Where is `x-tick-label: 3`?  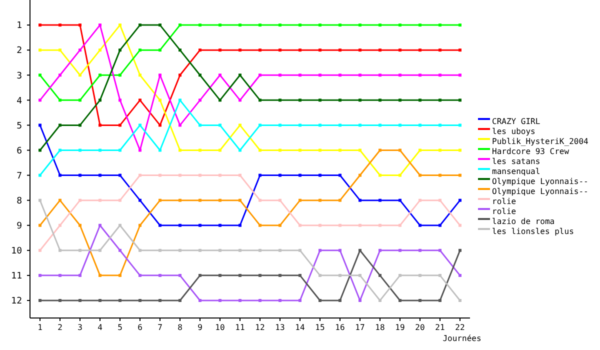
x-tick-label: 3 is located at coordinates (80, 327).